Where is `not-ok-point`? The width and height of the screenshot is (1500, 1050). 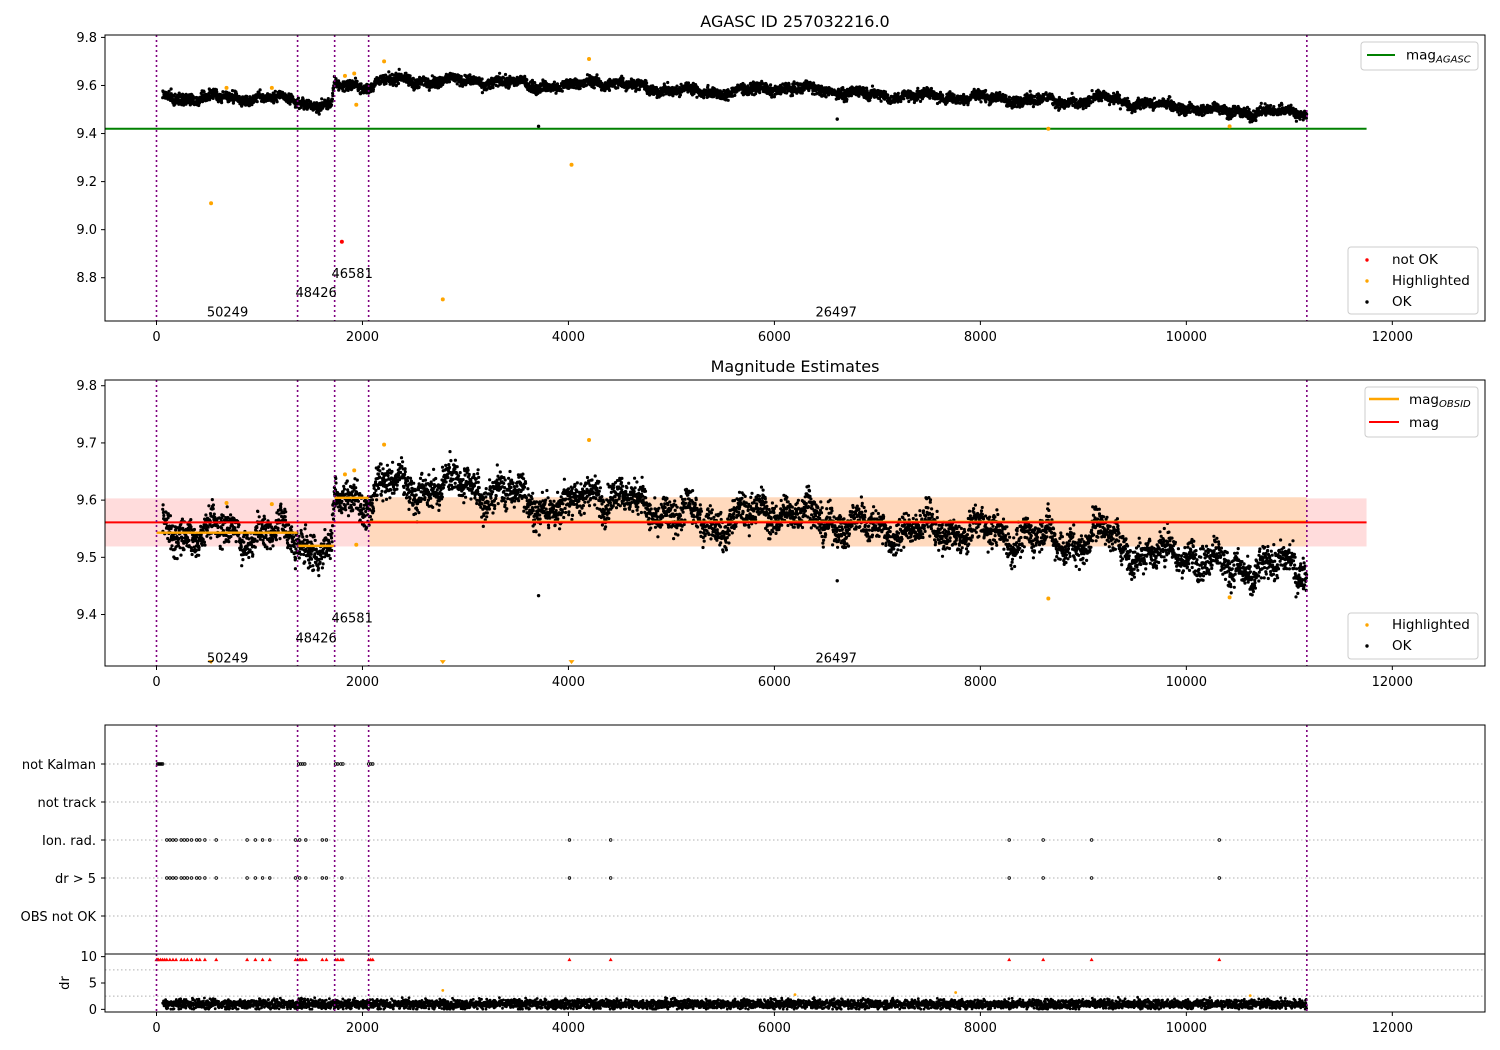
not-ok-point is located at coordinates (341, 241).